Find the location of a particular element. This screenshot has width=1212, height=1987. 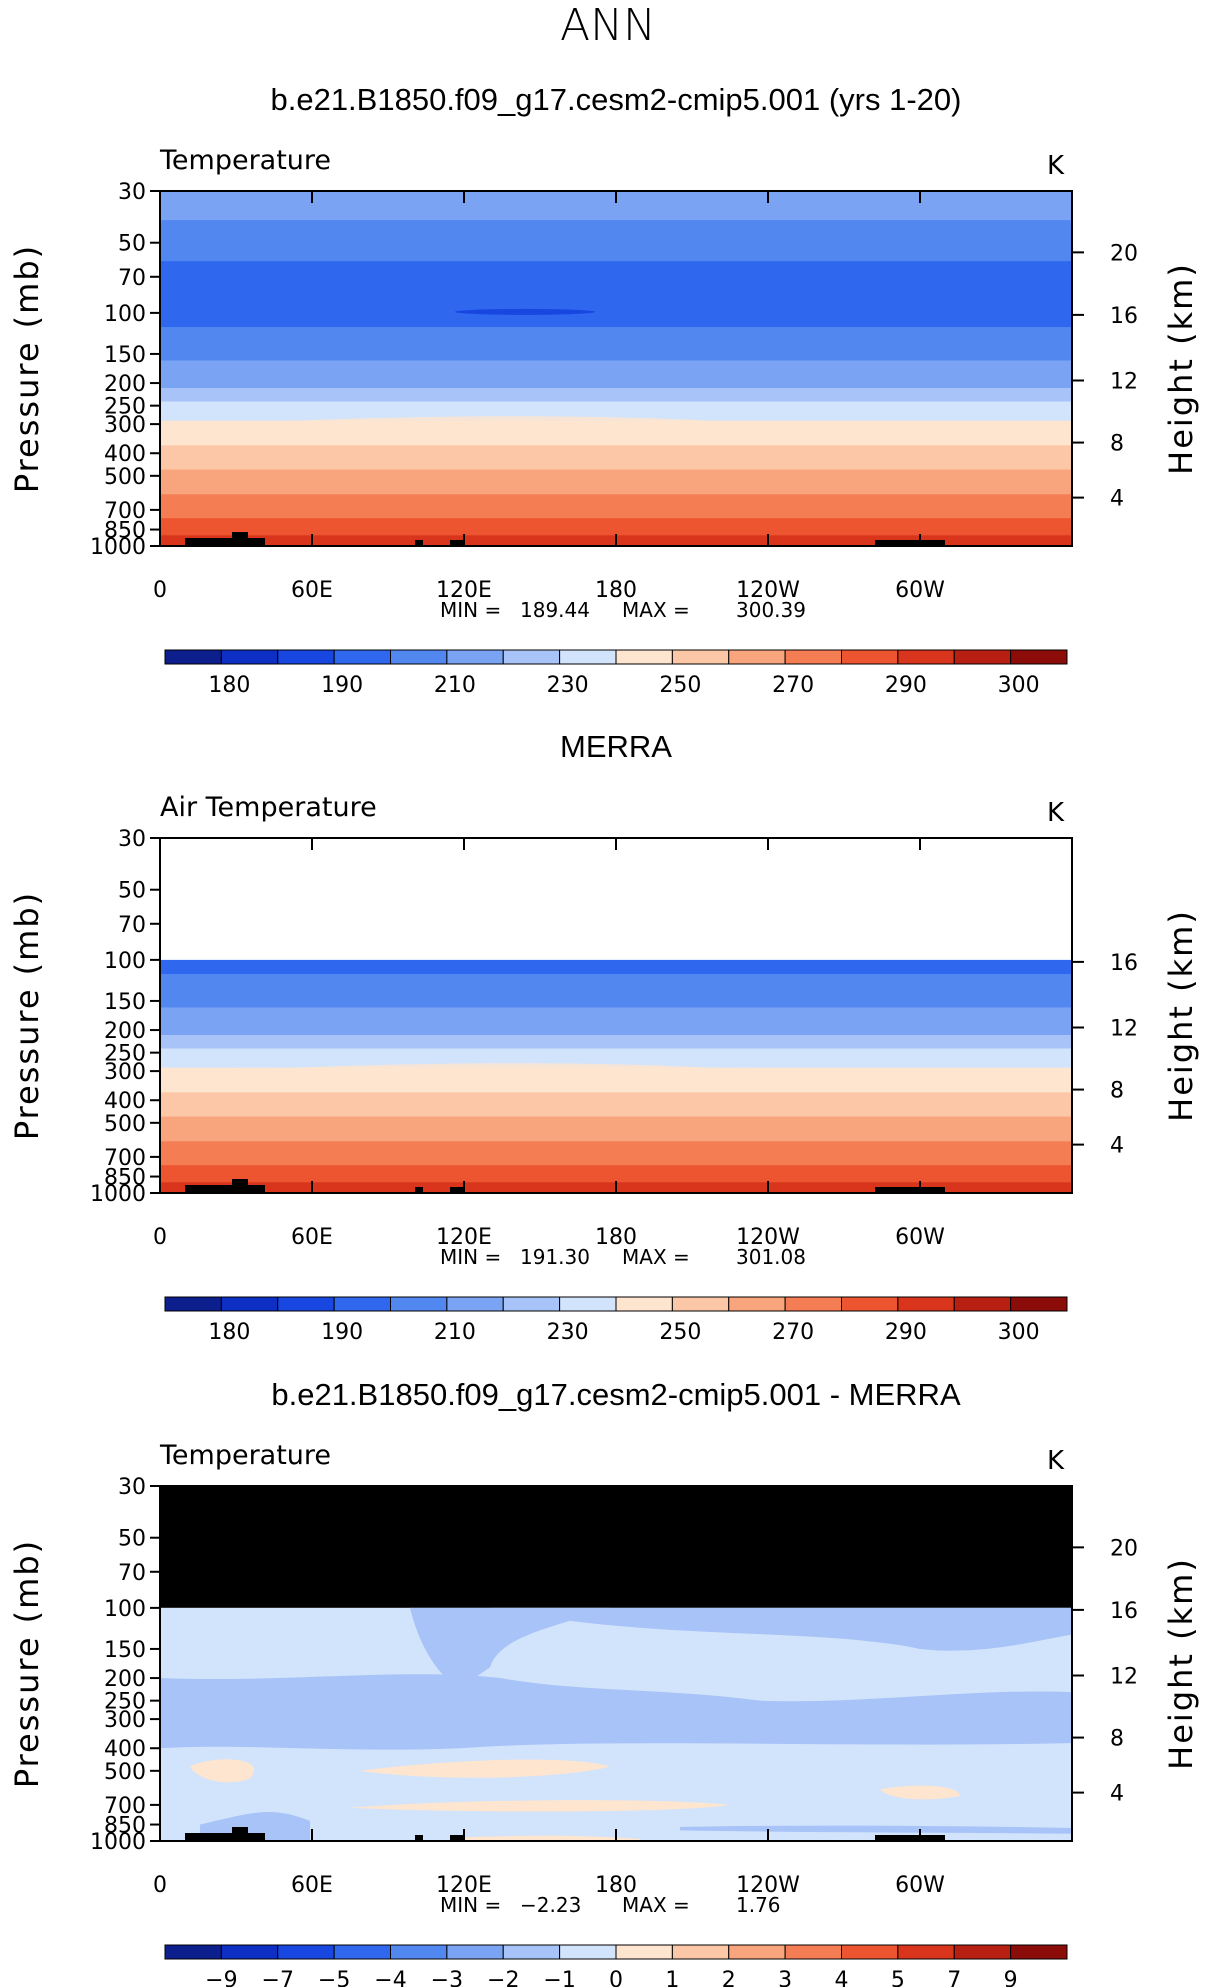

missing-data-mask is located at coordinates (616, 1547).